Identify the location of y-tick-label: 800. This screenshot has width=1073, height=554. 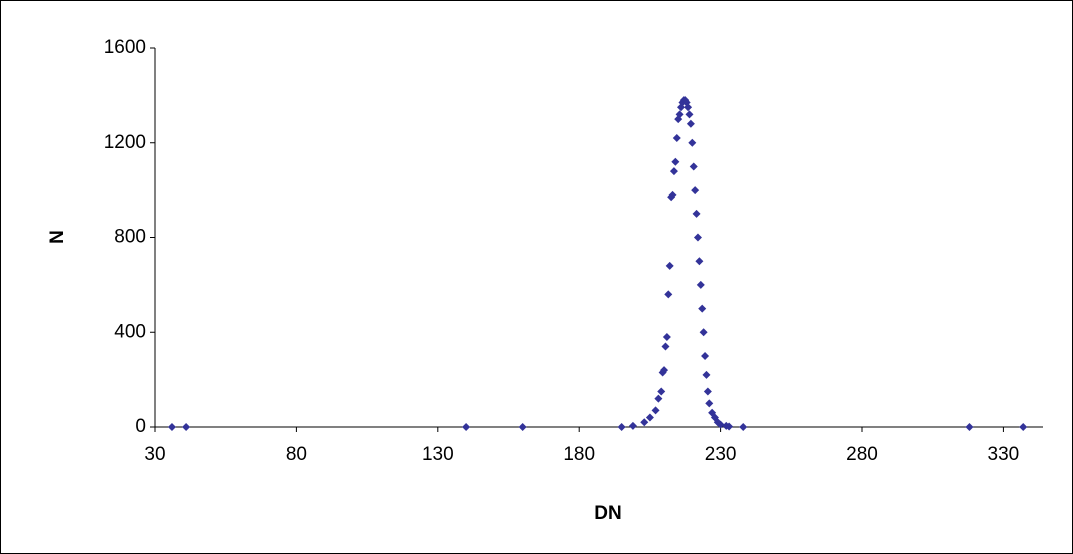
(130, 237).